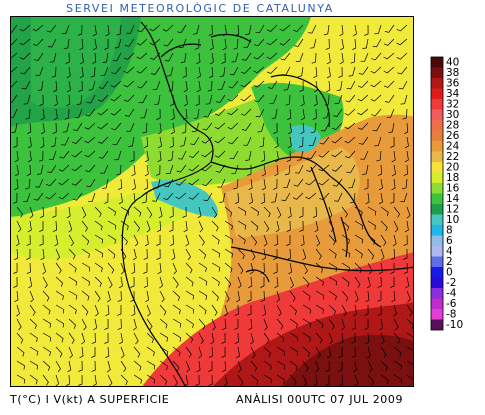 This screenshot has height=415, width=485. What do you see at coordinates (449, 262) in the screenshot?
I see `legend-label: 2` at bounding box center [449, 262].